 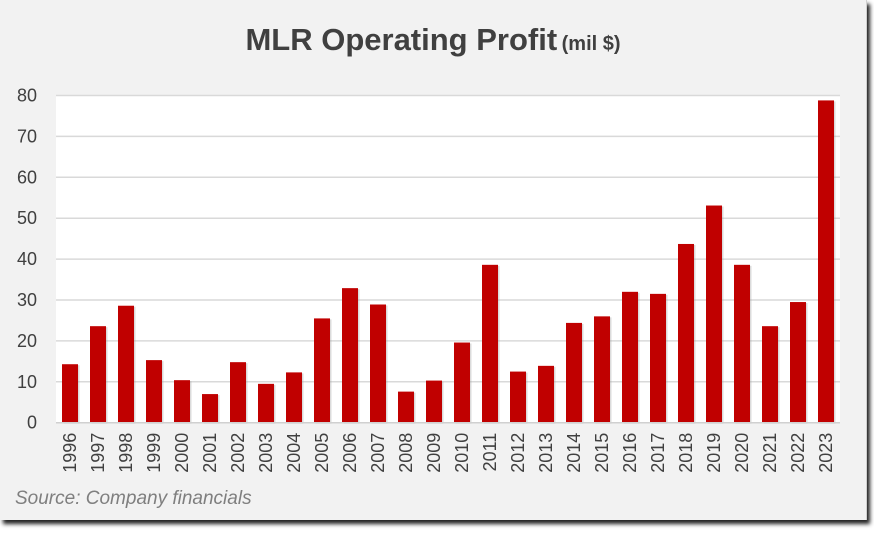 I want to click on x-tick-label: 2001, so click(x=210, y=453).